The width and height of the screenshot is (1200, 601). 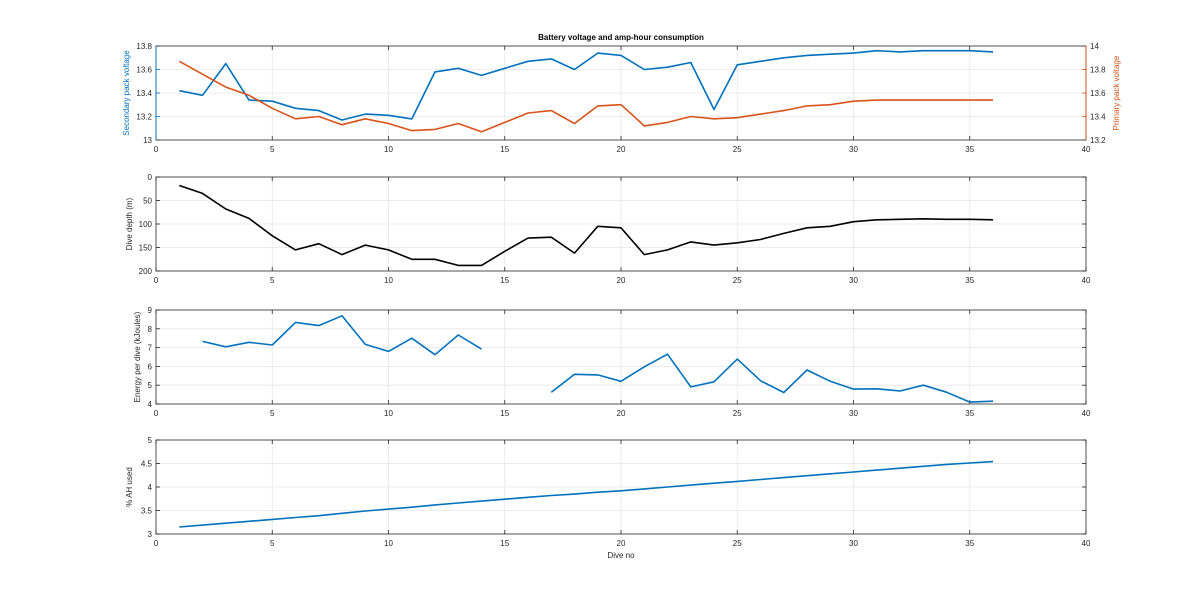 I want to click on y-tick-label: 50, so click(x=147, y=201).